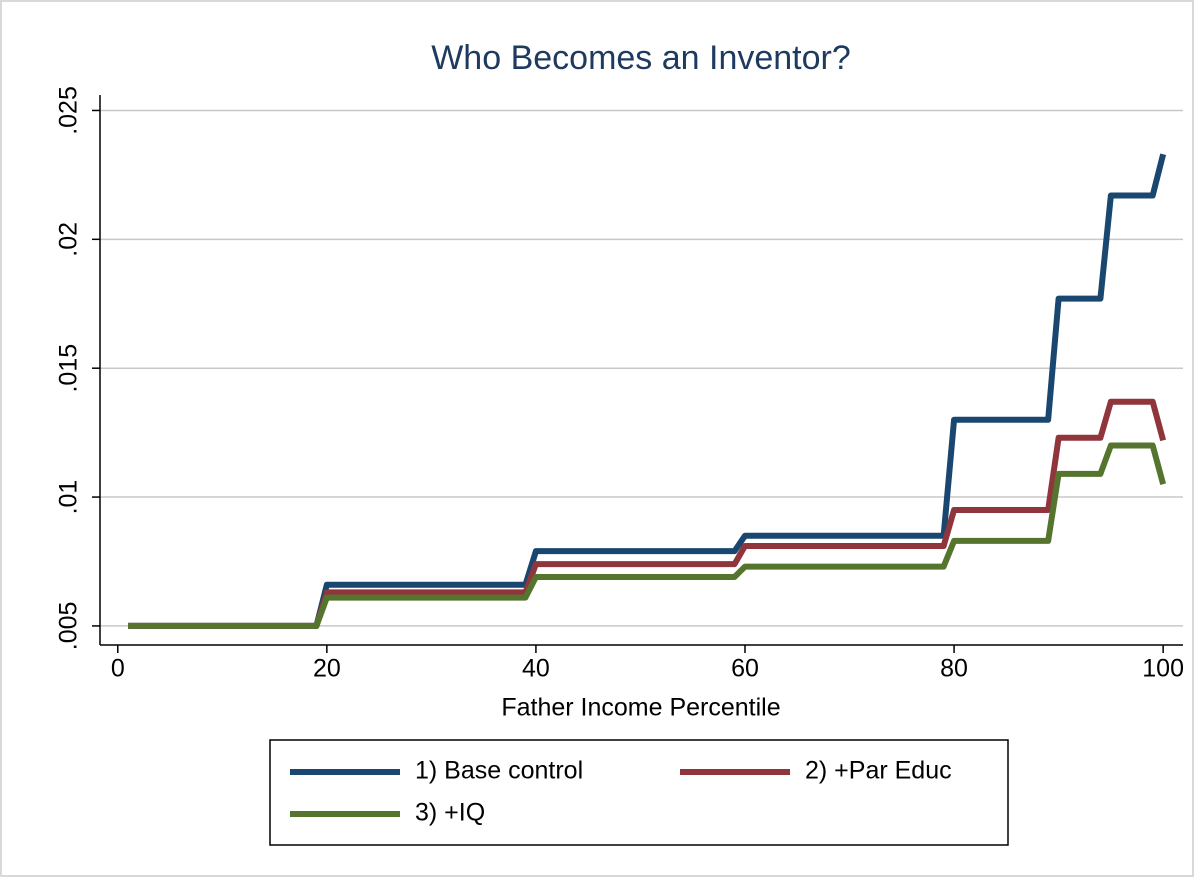 This screenshot has height=877, width=1194. Describe the element at coordinates (536, 669) in the screenshot. I see `x-tick-label: 40` at that location.